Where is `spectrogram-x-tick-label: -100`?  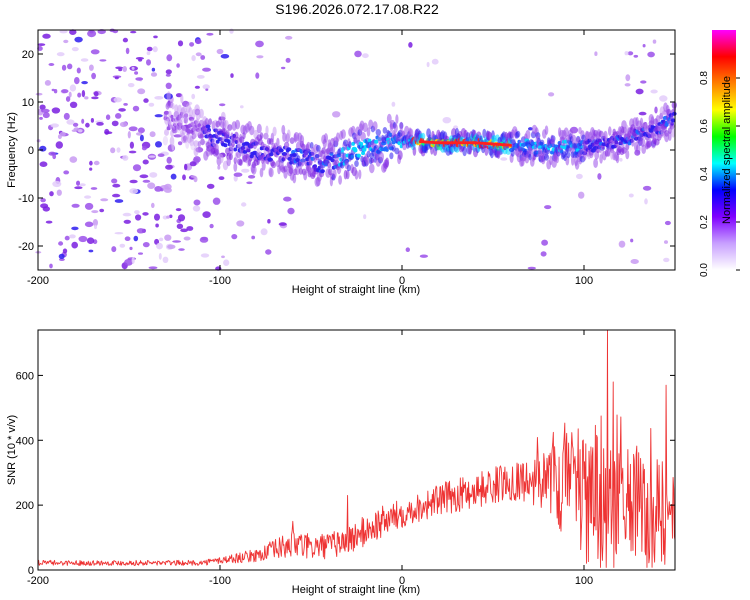 spectrogram-x-tick-label: -100 is located at coordinates (220, 281).